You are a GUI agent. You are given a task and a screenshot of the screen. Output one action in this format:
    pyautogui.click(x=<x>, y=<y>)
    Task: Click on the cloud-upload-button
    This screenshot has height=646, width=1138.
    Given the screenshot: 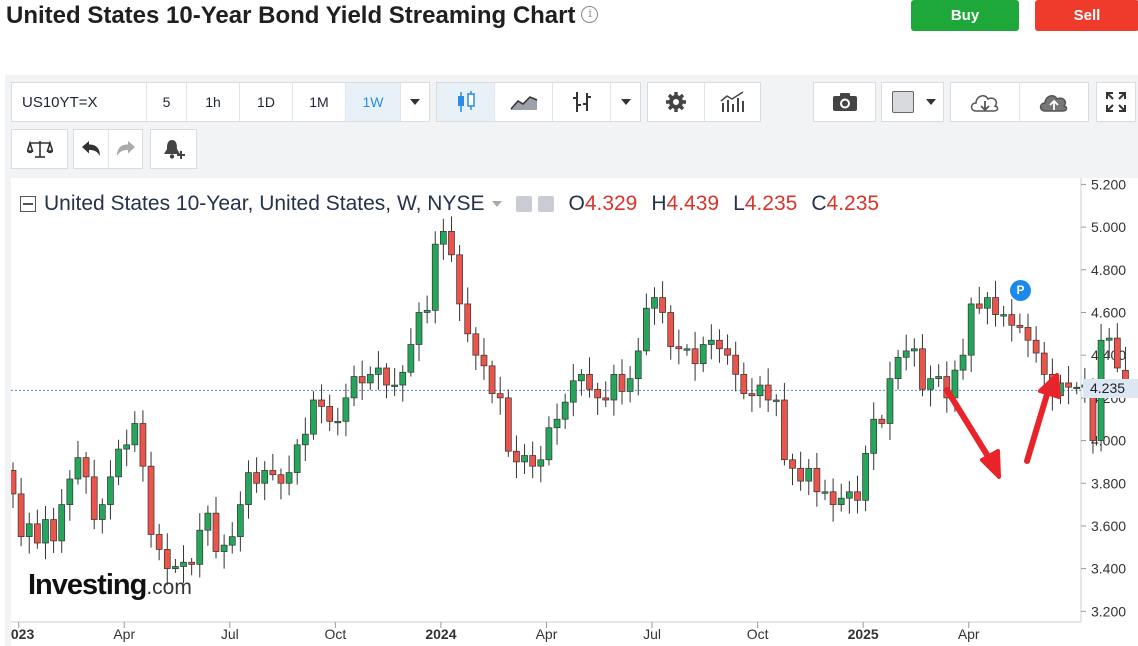 What is the action you would take?
    pyautogui.click(x=1054, y=102)
    